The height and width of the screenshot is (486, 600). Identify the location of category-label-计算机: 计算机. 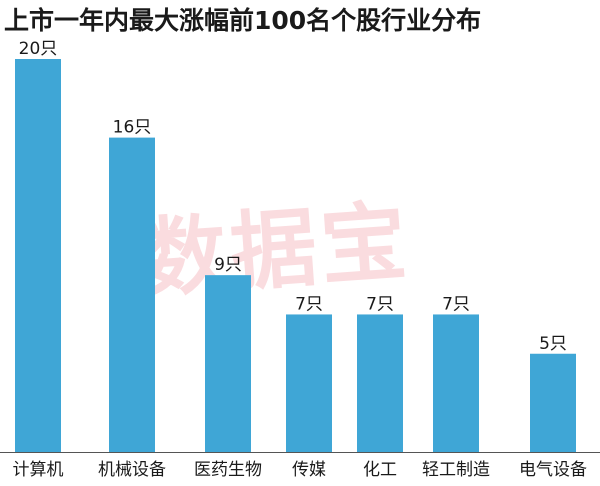
(38, 470).